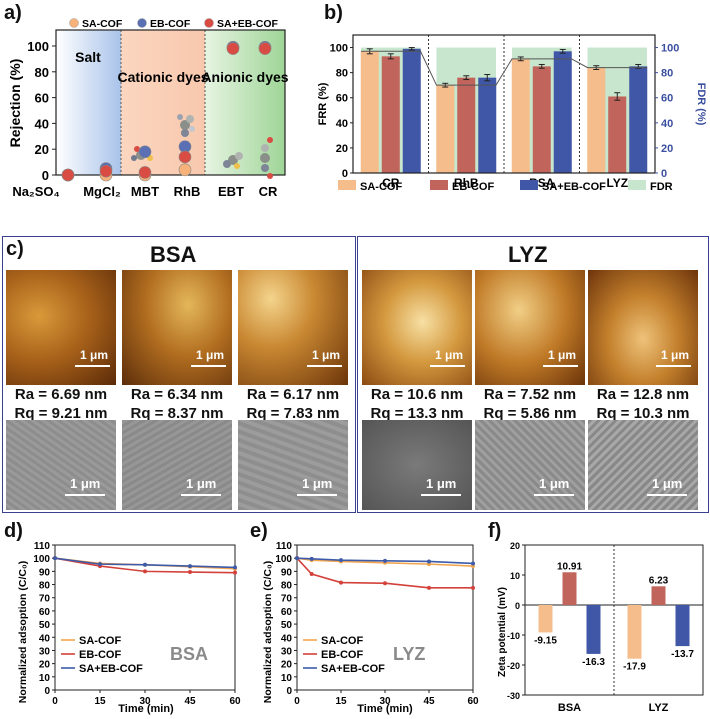 Image resolution: width=710 pixels, height=719 pixels. What do you see at coordinates (177, 394) in the screenshot?
I see `ra-value: Ra = 6.34 nm` at bounding box center [177, 394].